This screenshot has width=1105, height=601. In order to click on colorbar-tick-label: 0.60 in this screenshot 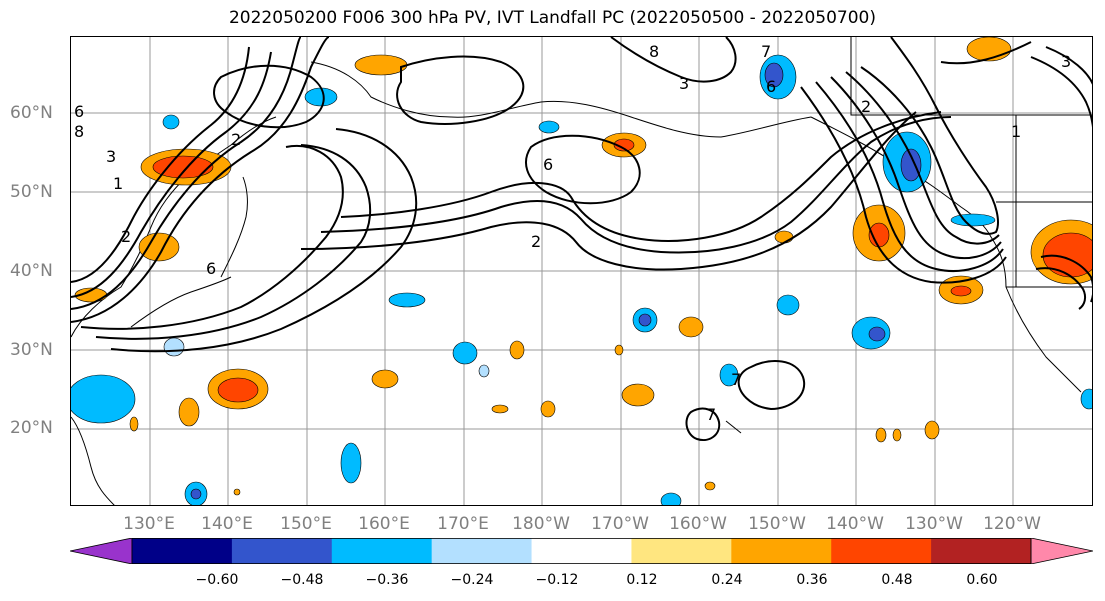, I will do `click(982, 580)`.